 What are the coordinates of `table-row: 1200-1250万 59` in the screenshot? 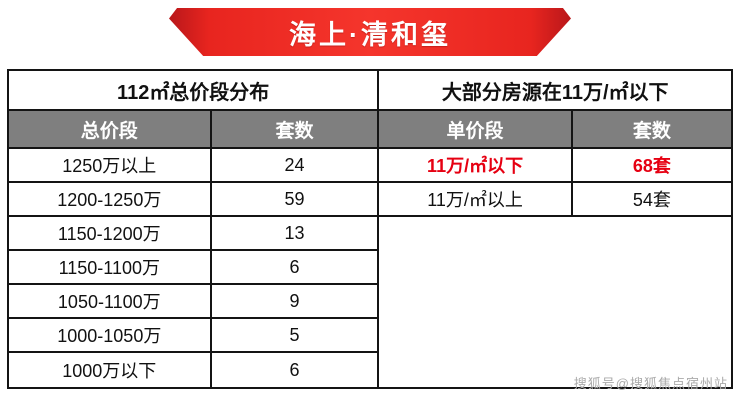 It's located at (193, 200).